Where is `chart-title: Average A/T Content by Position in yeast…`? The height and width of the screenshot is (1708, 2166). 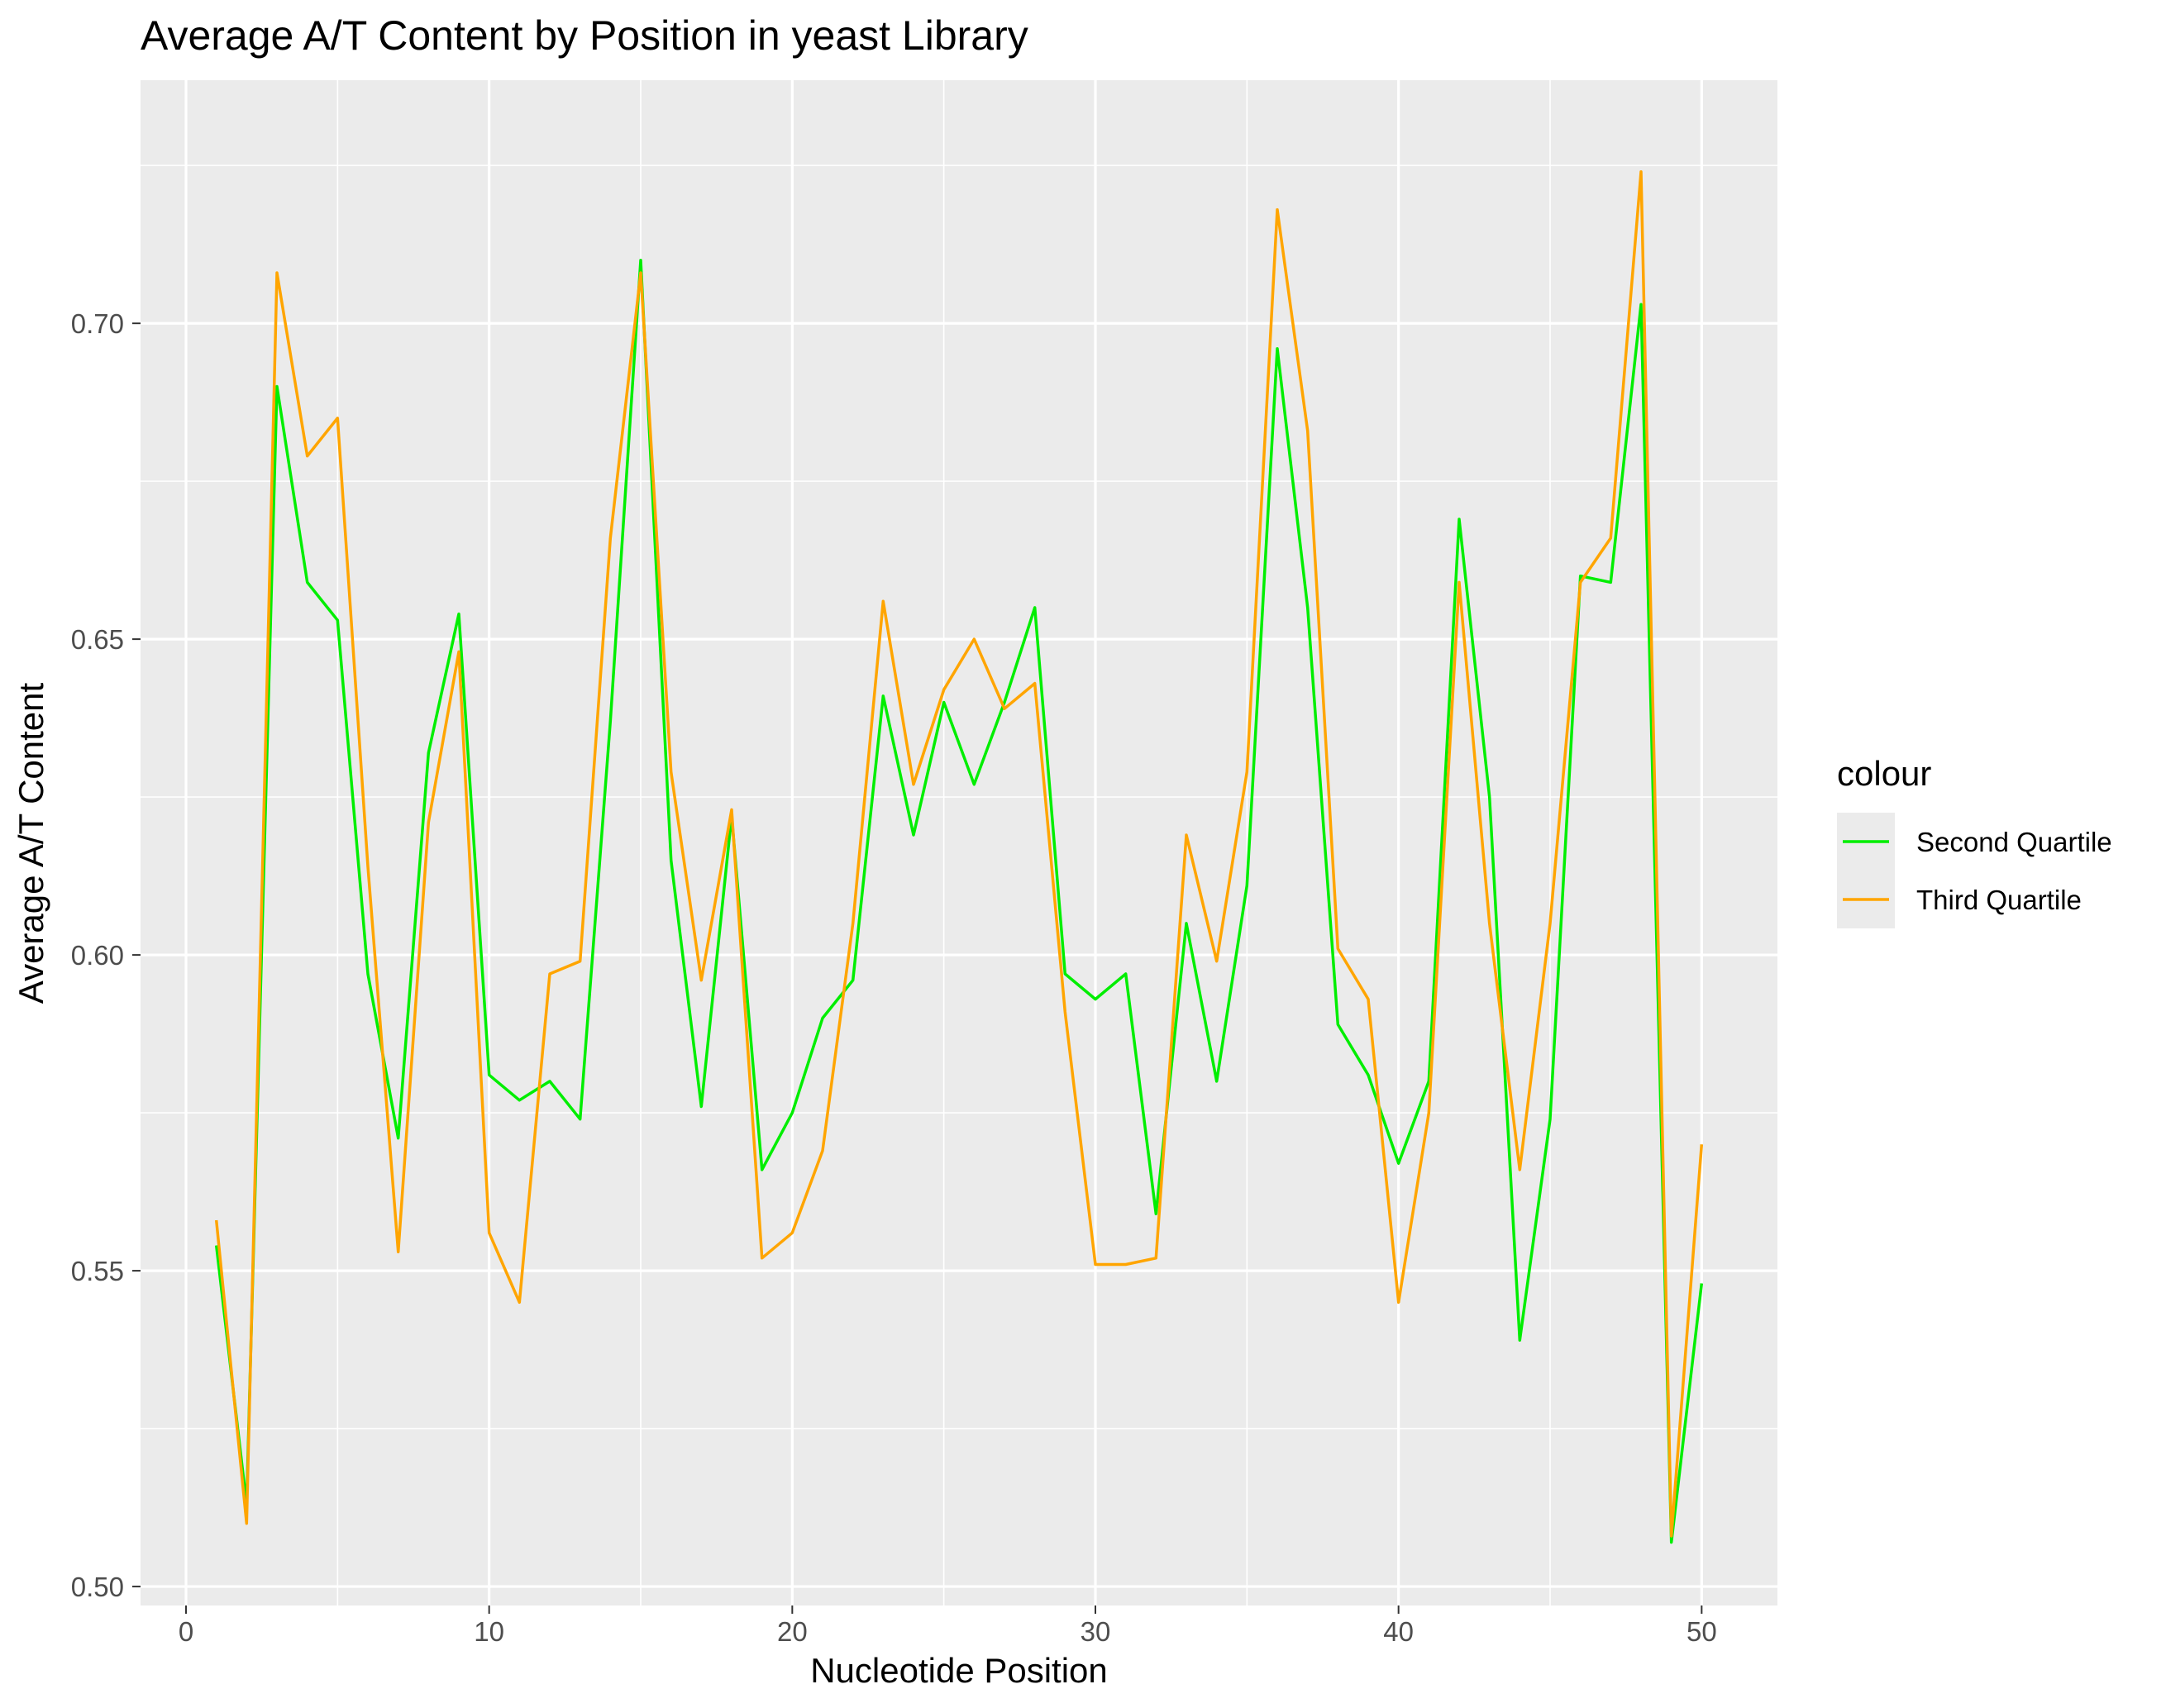 chart-title: Average A/T Content by Position in yeast… is located at coordinates (584, 35).